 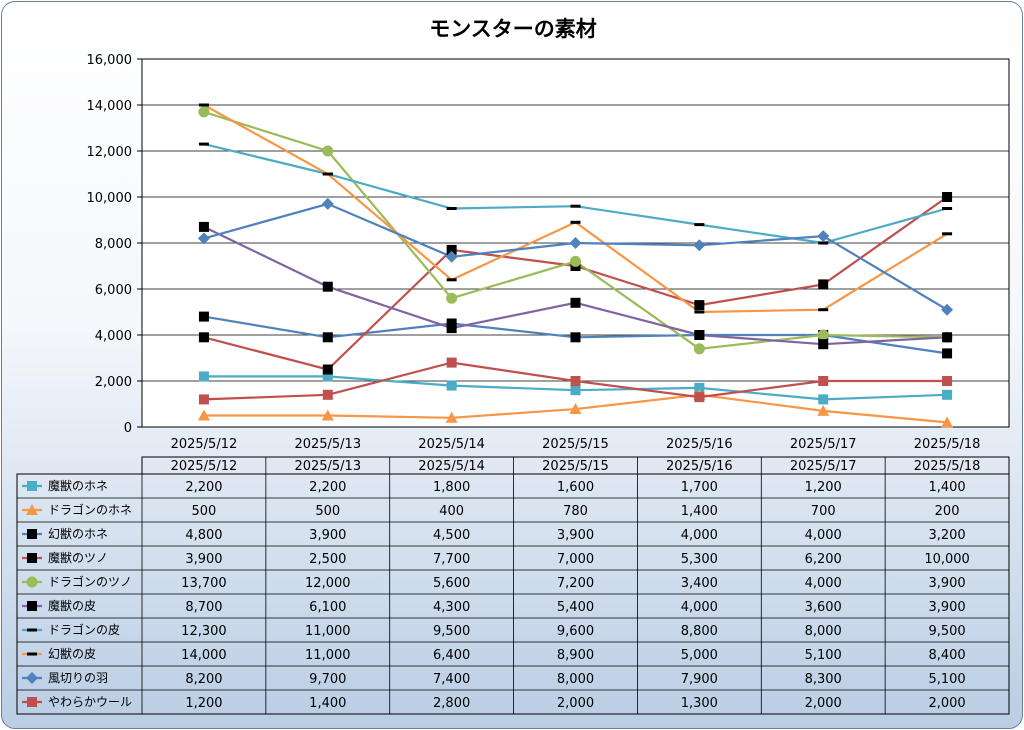 I want to click on chart-title: モンスターの素材, so click(x=513, y=29).